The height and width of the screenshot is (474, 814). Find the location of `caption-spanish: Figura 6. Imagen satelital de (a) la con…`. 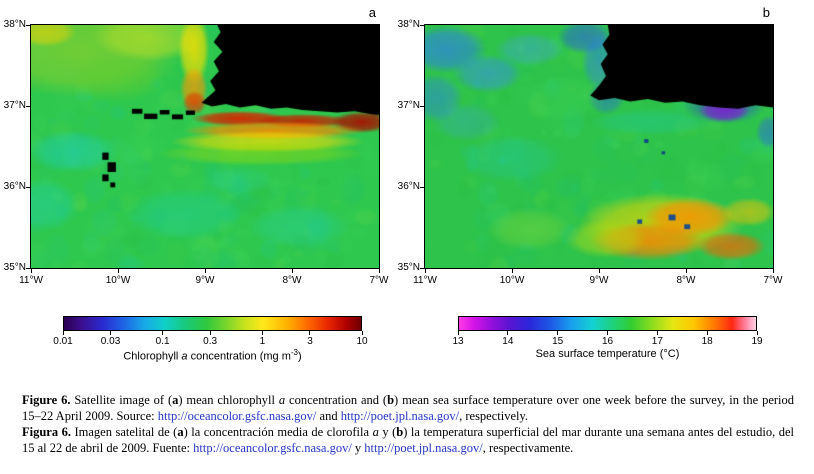

caption-spanish: Figura 6. Imagen satelital de (a) la con… is located at coordinates (408, 440).